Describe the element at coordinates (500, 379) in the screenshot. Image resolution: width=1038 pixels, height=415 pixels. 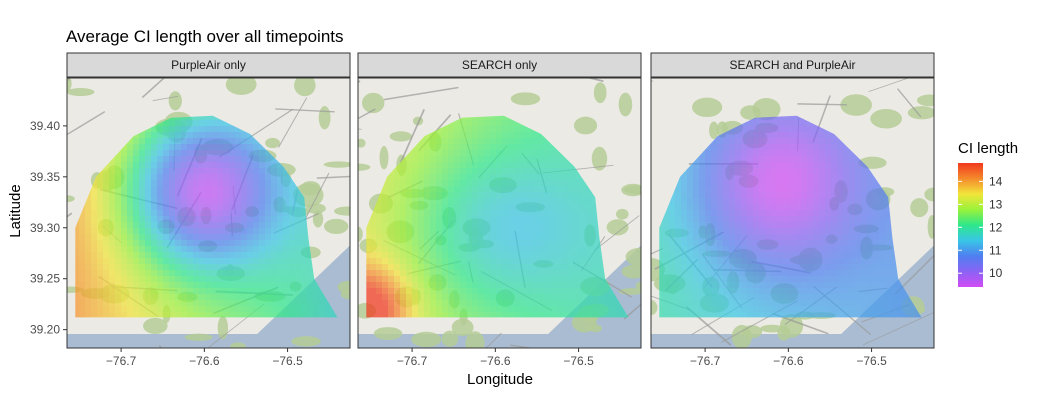
I see `x-axis-title: Longitude` at that location.